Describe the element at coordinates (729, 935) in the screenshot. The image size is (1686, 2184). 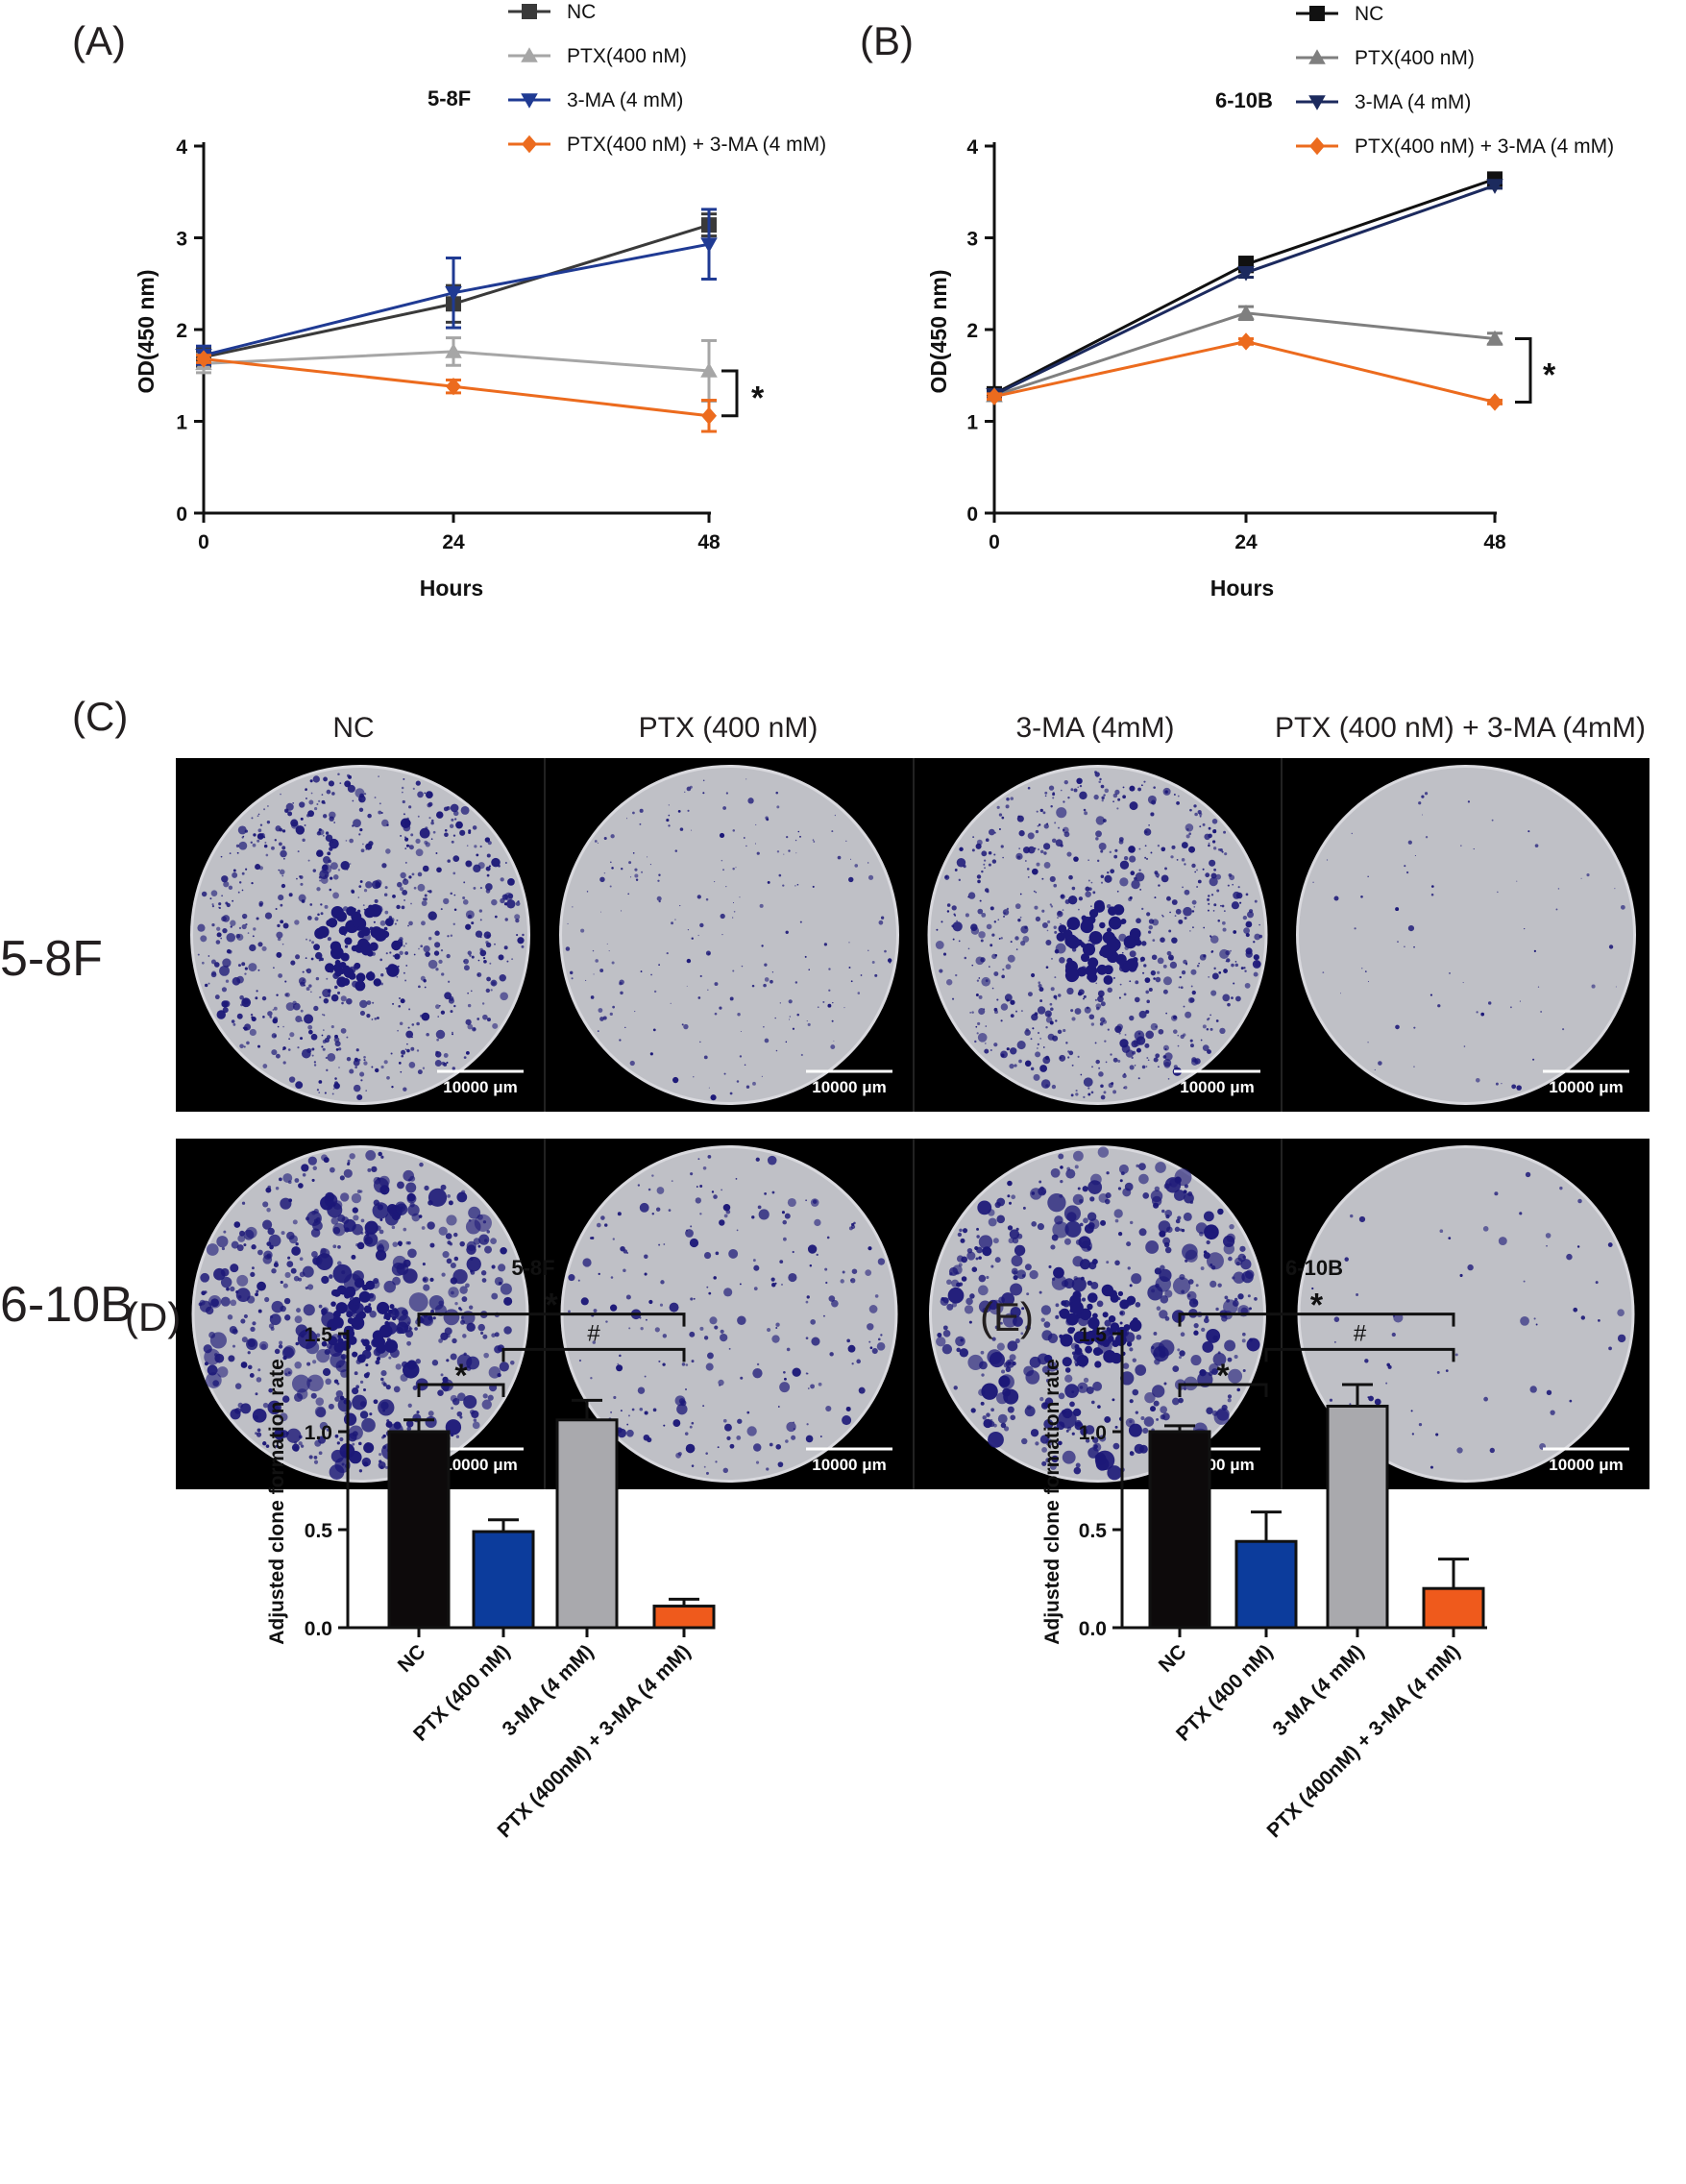
I see `plate-5-8F-1: 10000 μm` at that location.